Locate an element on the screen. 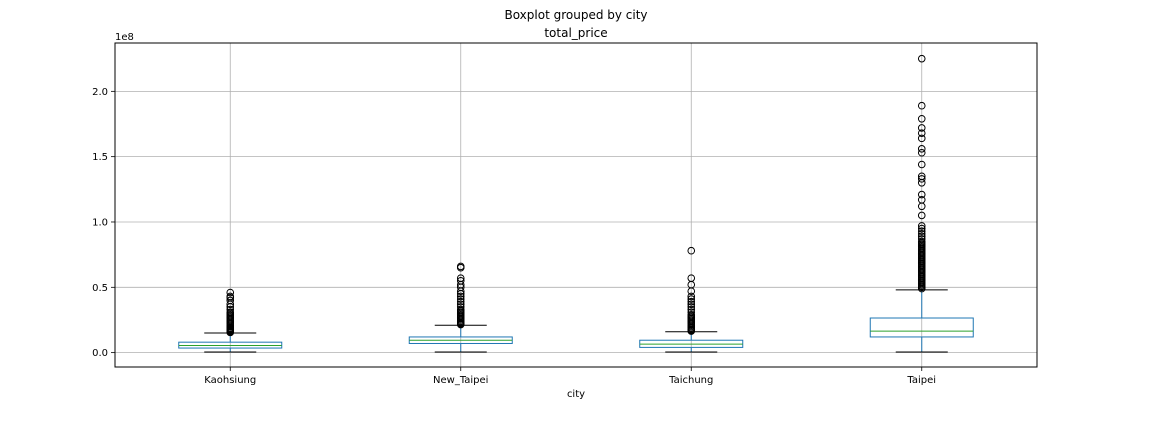 The image size is (1152, 432). y-tick-label: 1.0 is located at coordinates (100, 222).